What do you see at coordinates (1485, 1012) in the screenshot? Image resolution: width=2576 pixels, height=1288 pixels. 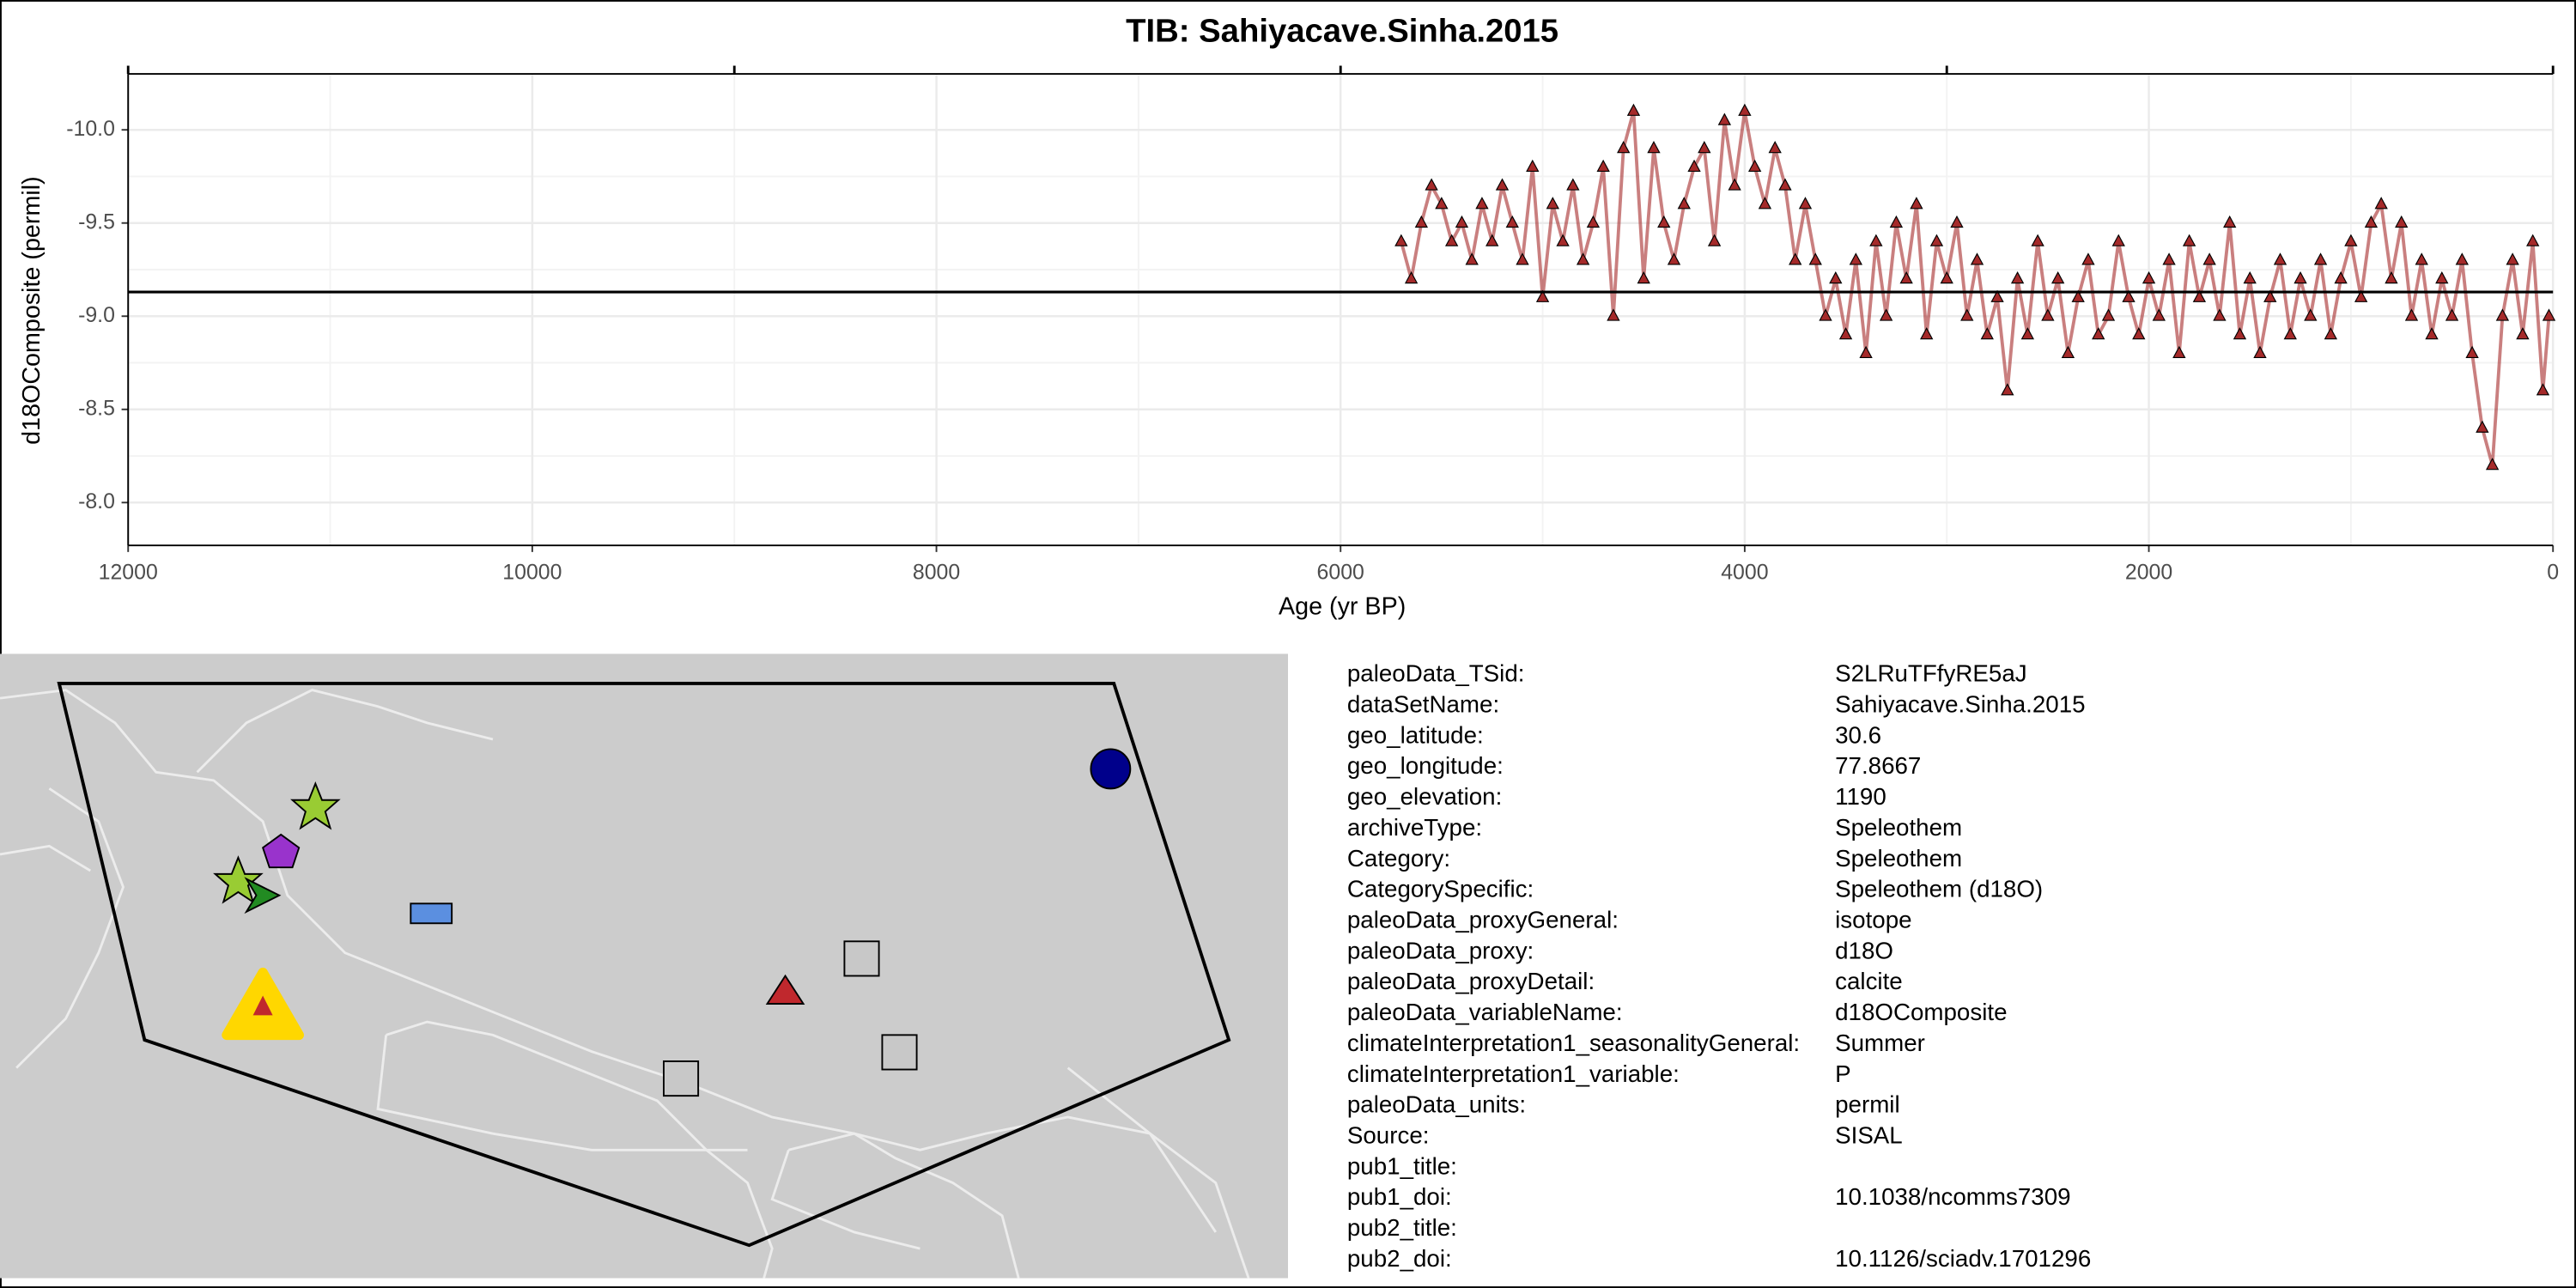 I see `meta-key: paleoData_variableName:` at bounding box center [1485, 1012].